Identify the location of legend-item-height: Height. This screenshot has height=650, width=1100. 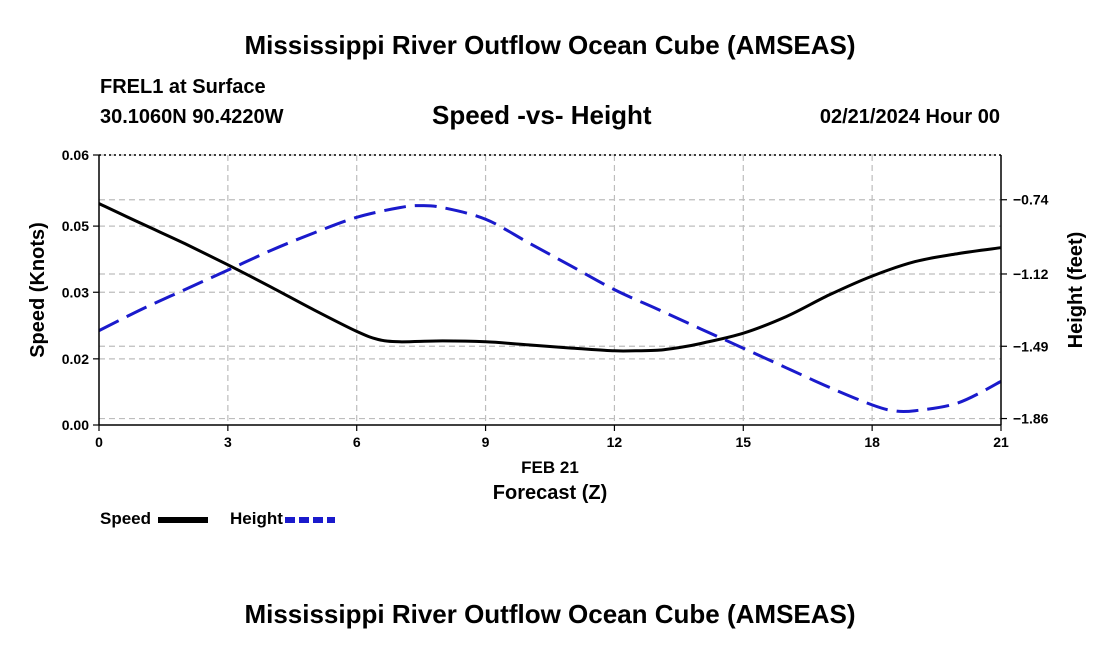
(283, 519).